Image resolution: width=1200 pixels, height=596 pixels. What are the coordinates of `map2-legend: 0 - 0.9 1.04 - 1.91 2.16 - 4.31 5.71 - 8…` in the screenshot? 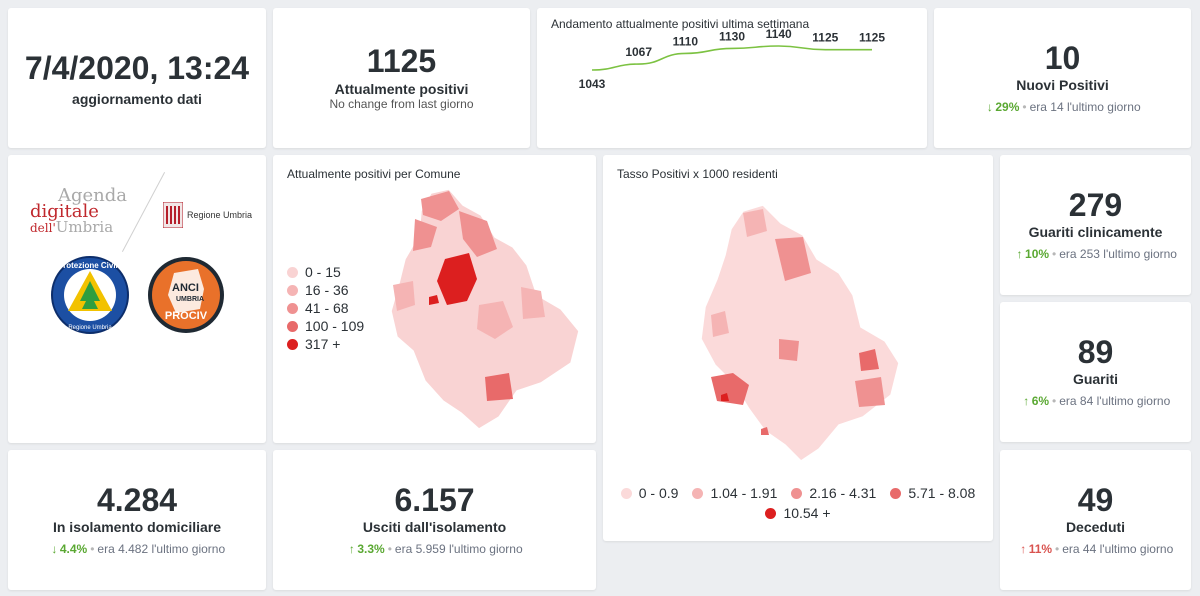 It's located at (798, 503).